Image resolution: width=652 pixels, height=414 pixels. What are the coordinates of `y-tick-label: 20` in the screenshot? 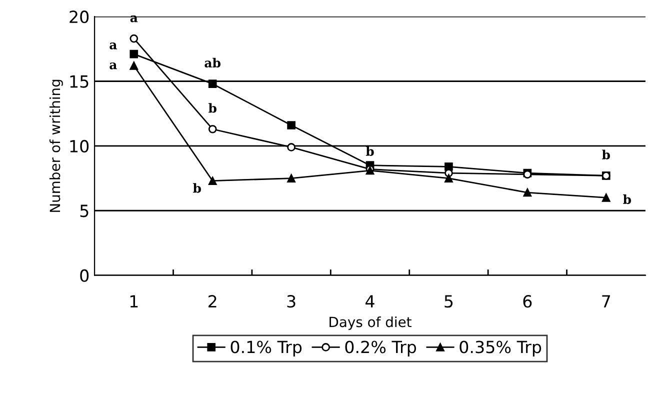 It's located at (79, 17).